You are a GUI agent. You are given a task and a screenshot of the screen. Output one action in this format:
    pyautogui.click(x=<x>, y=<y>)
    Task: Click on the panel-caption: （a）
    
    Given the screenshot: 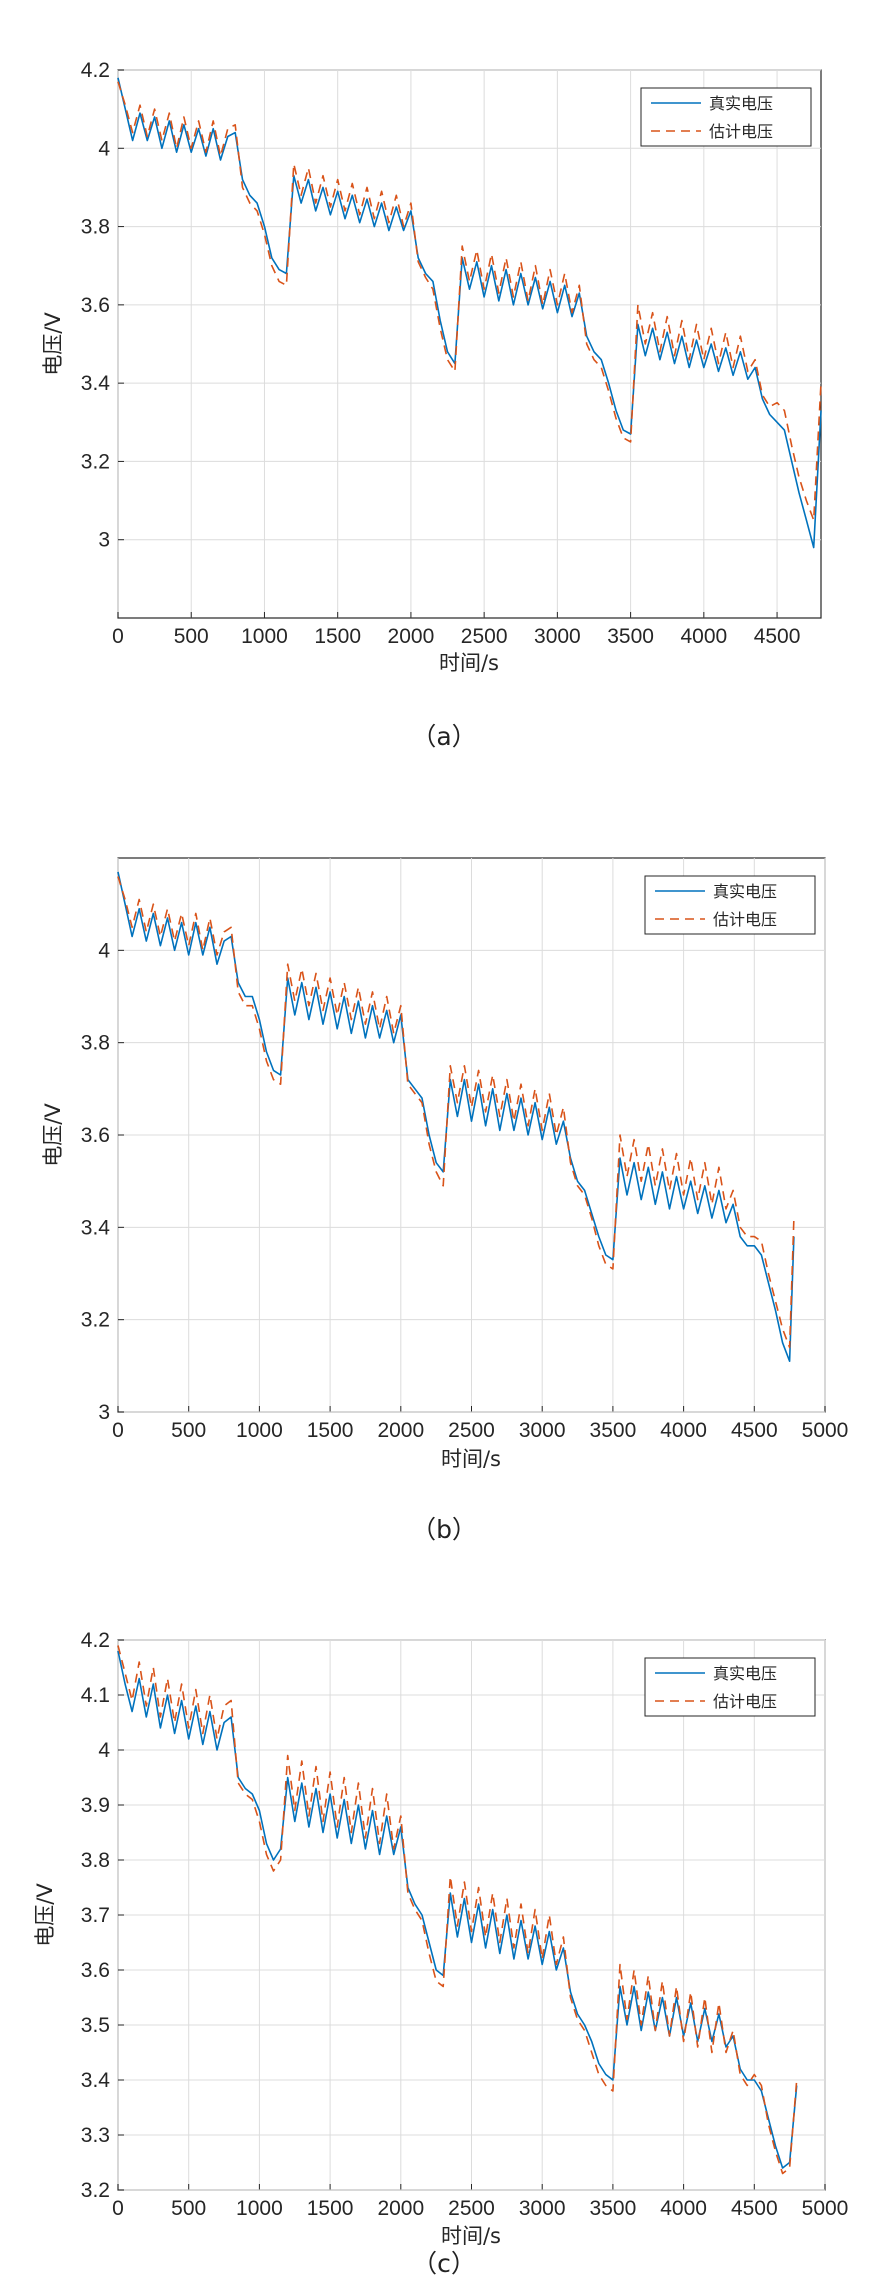 What is the action you would take?
    pyautogui.click(x=443, y=736)
    